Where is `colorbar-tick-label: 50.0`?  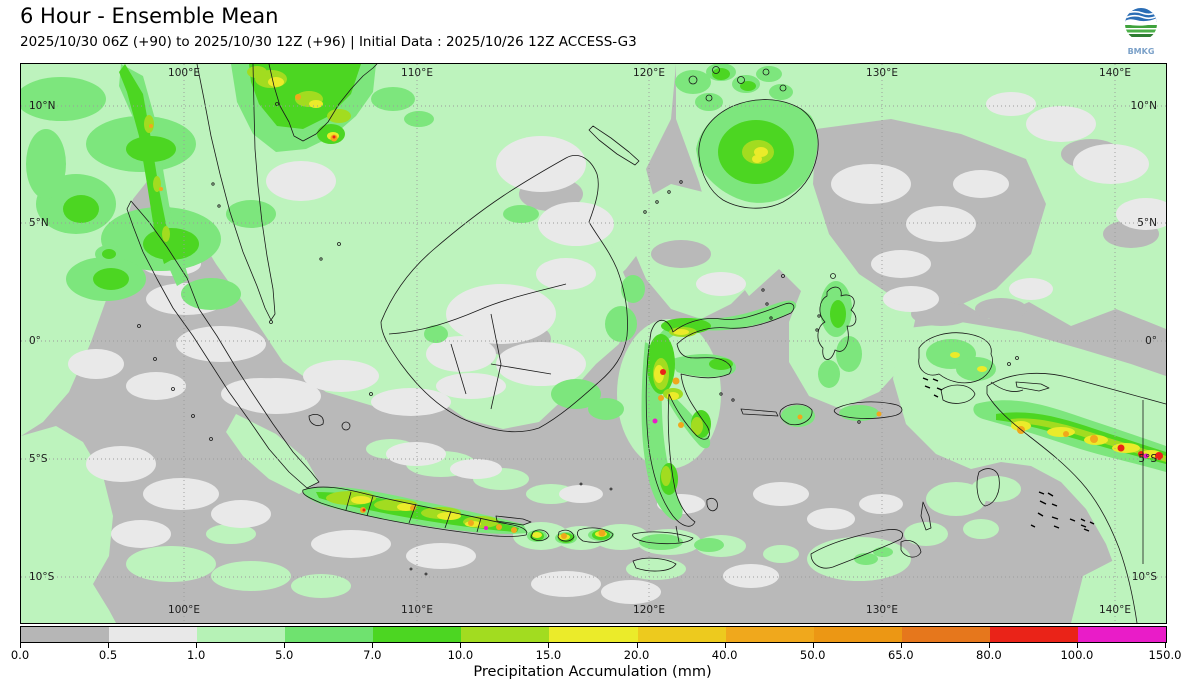
colorbar-tick-label: 50.0 is located at coordinates (812, 655).